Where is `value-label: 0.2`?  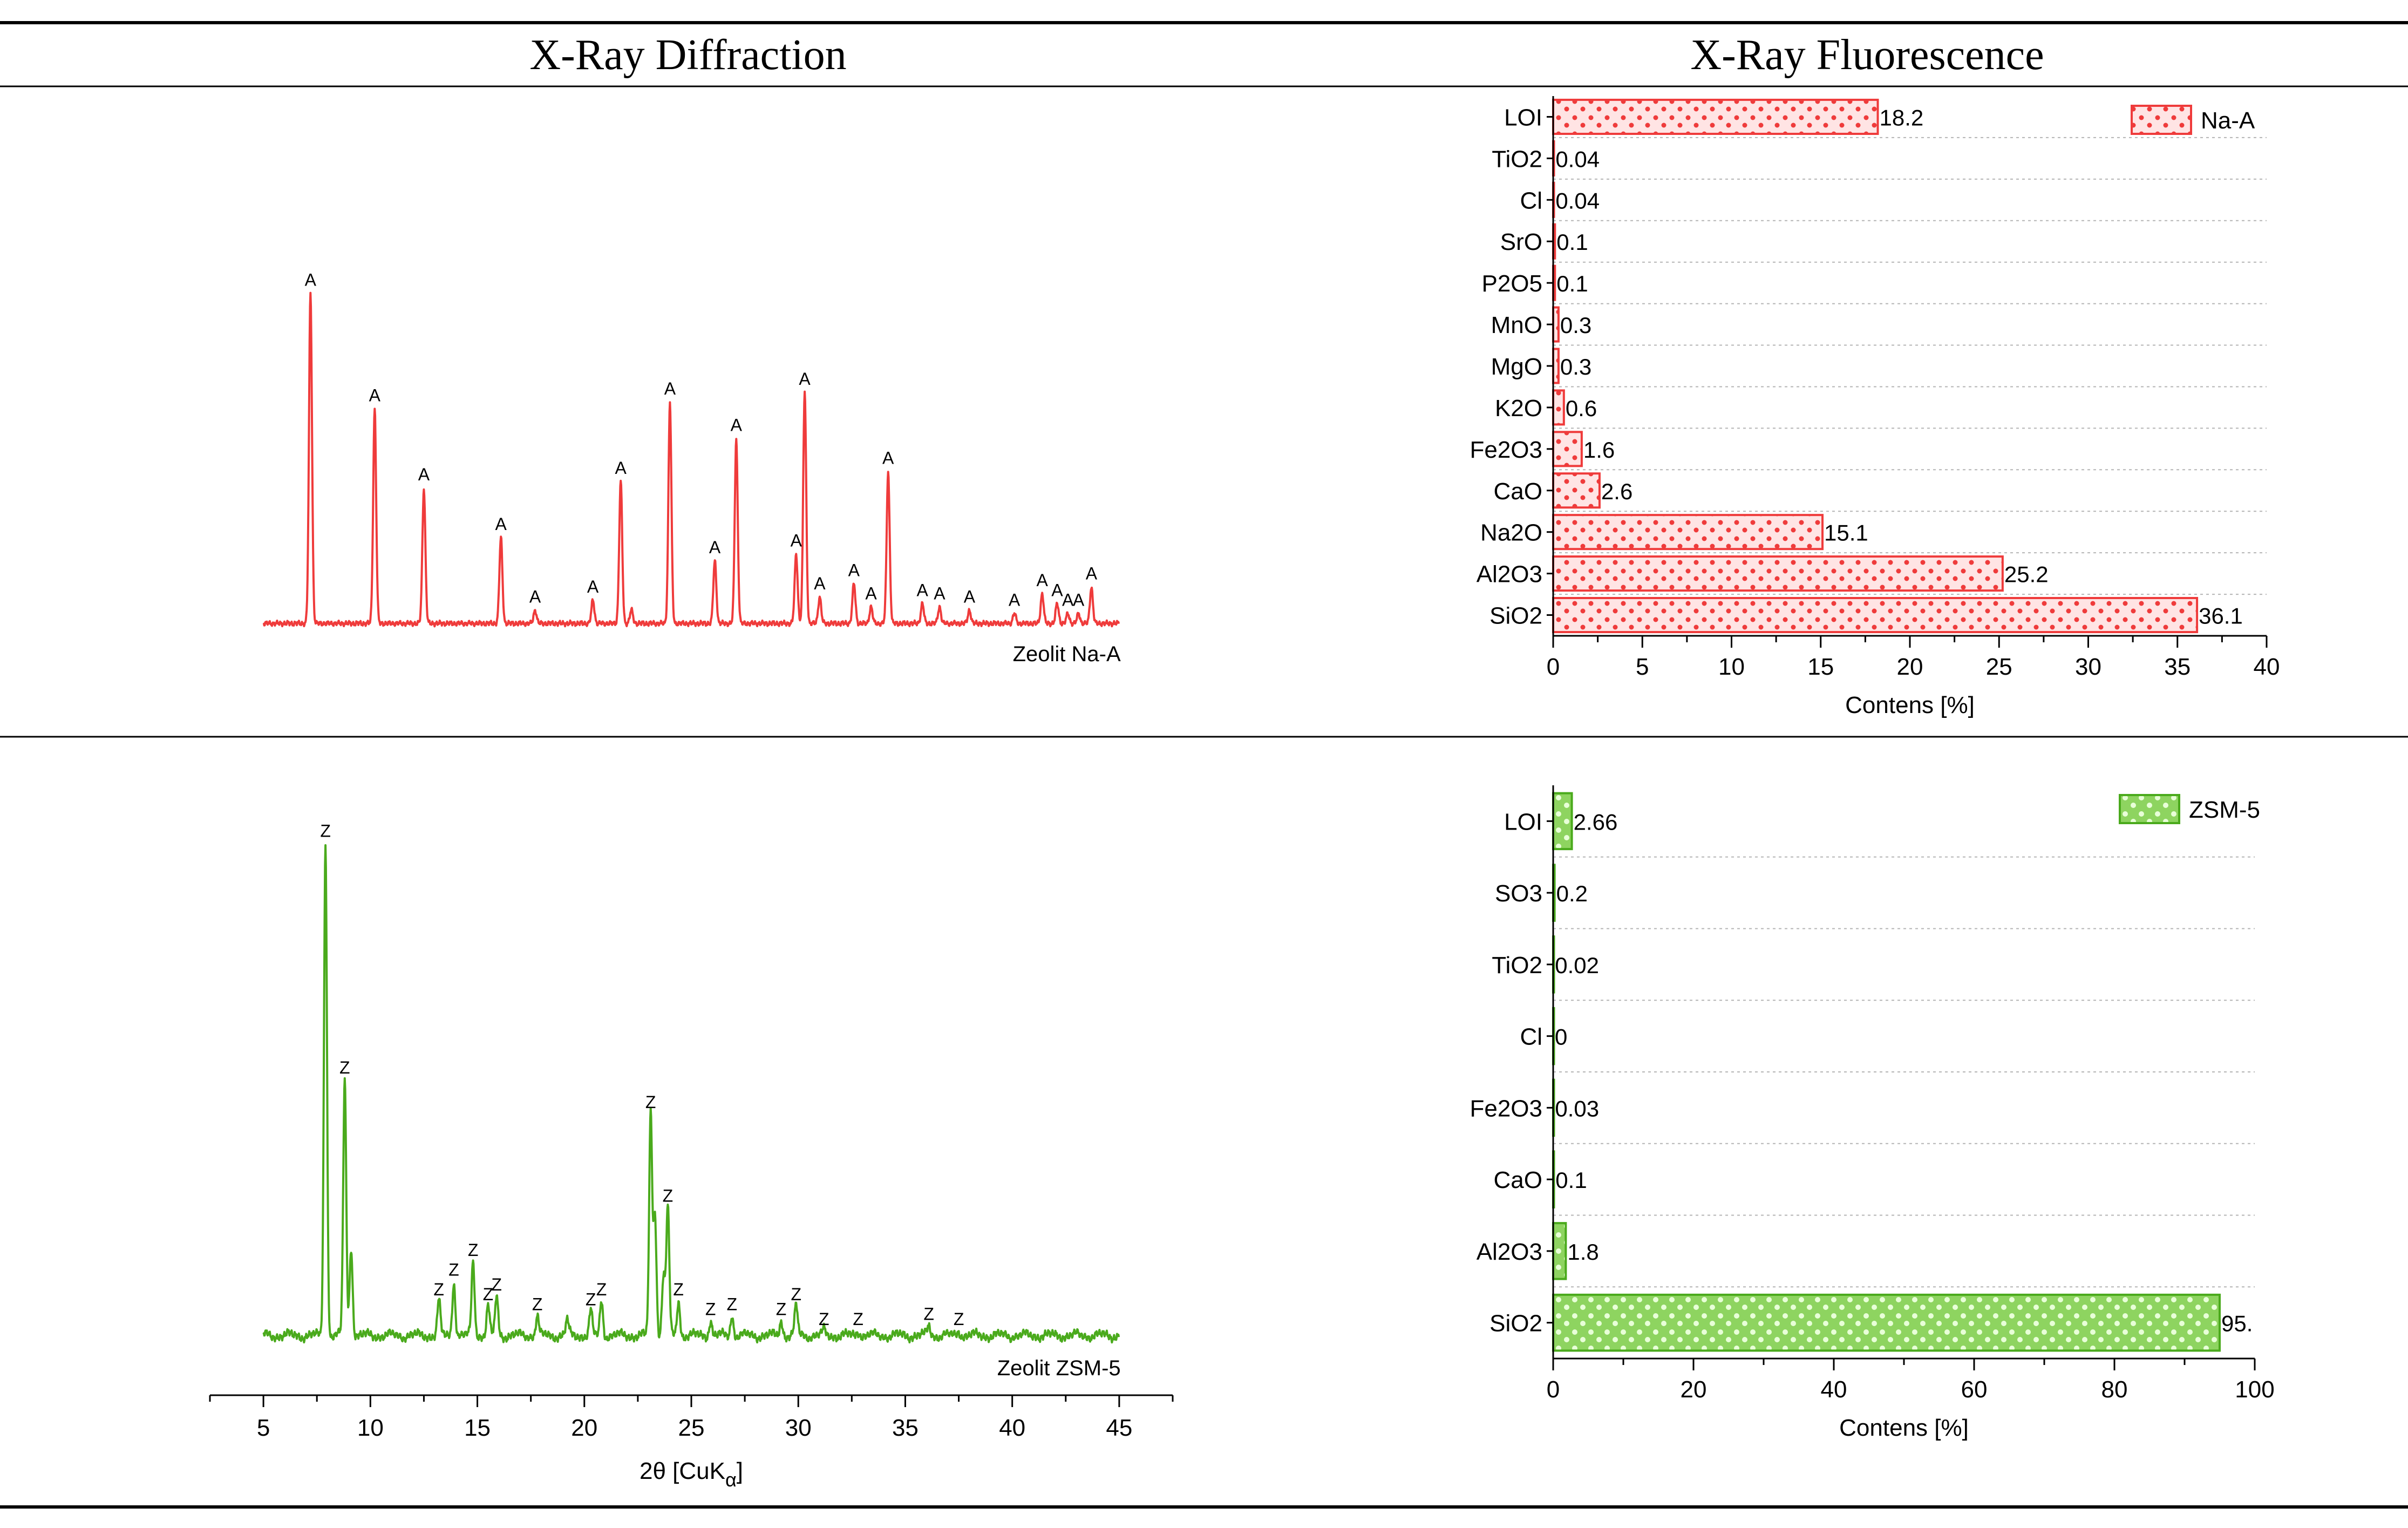
value-label: 0.2 is located at coordinates (1572, 893).